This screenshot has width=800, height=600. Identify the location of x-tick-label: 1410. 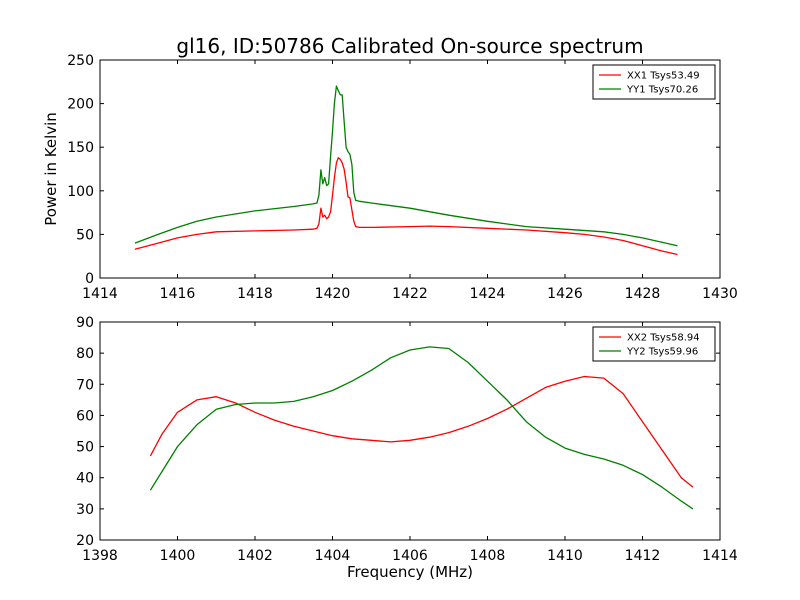
(565, 556).